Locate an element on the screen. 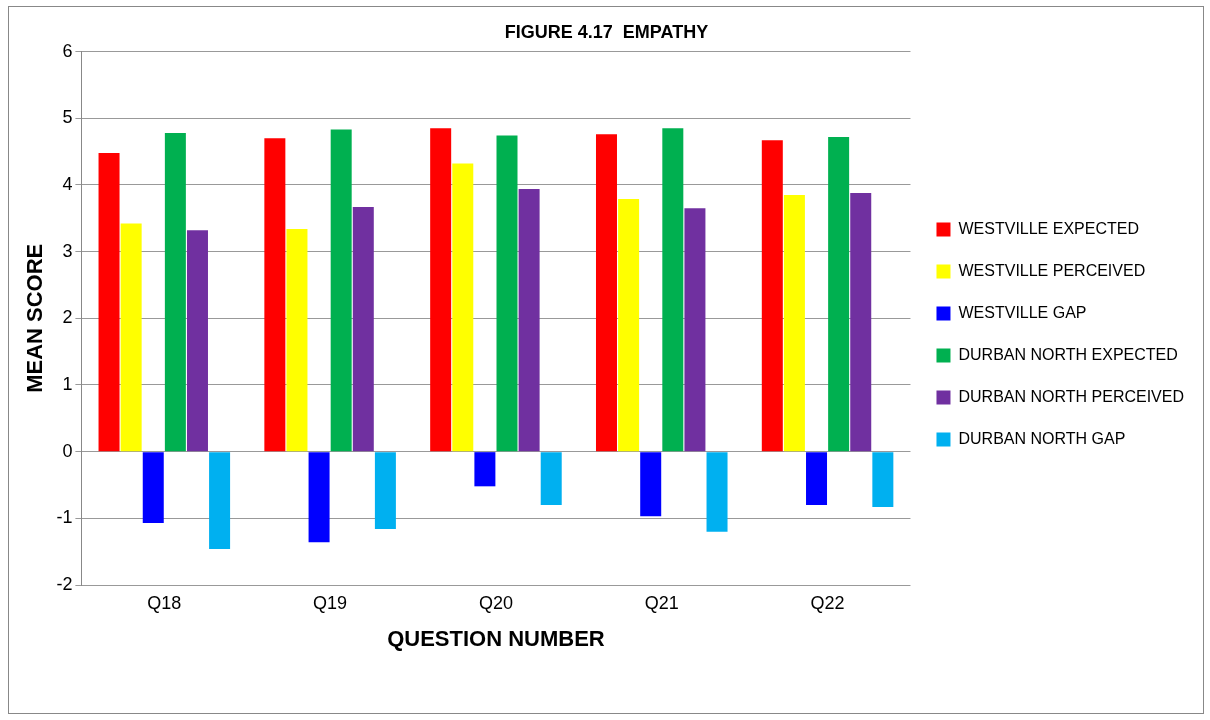 This screenshot has width=1210, height=720. legend-label: WESTVILLE PERCEIVED is located at coordinates (1052, 270).